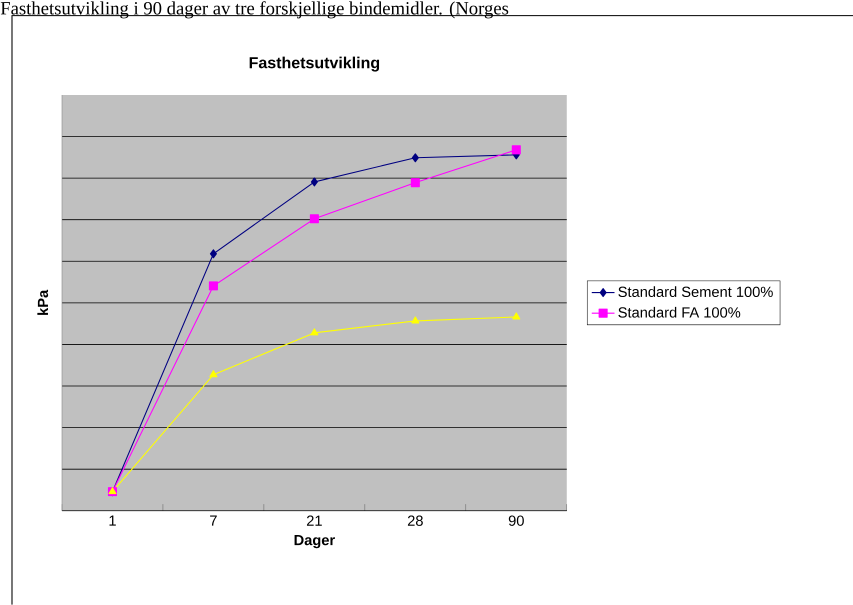 Image resolution: width=853 pixels, height=605 pixels. I want to click on legend-label: Standard Sement 100%, so click(695, 292).